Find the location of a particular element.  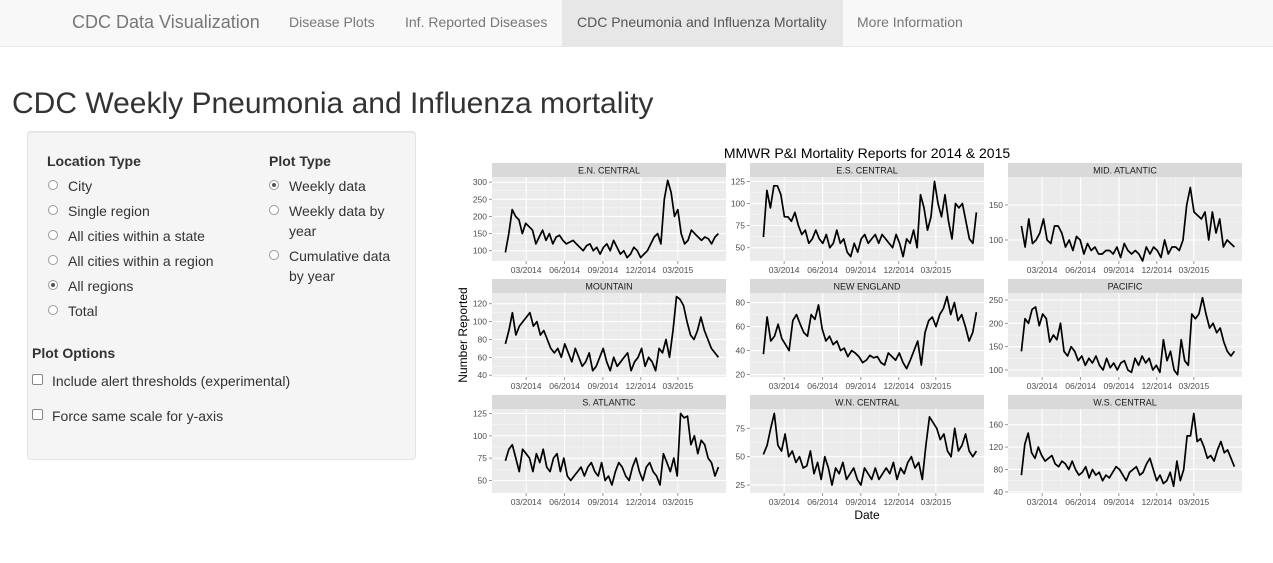

tab-inf-reported-diseases: Inf. Reported Diseases is located at coordinates (476, 22).